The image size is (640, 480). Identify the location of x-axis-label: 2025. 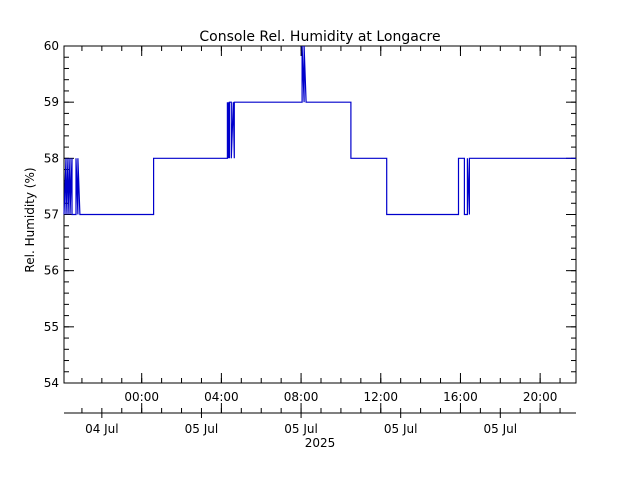
(320, 443).